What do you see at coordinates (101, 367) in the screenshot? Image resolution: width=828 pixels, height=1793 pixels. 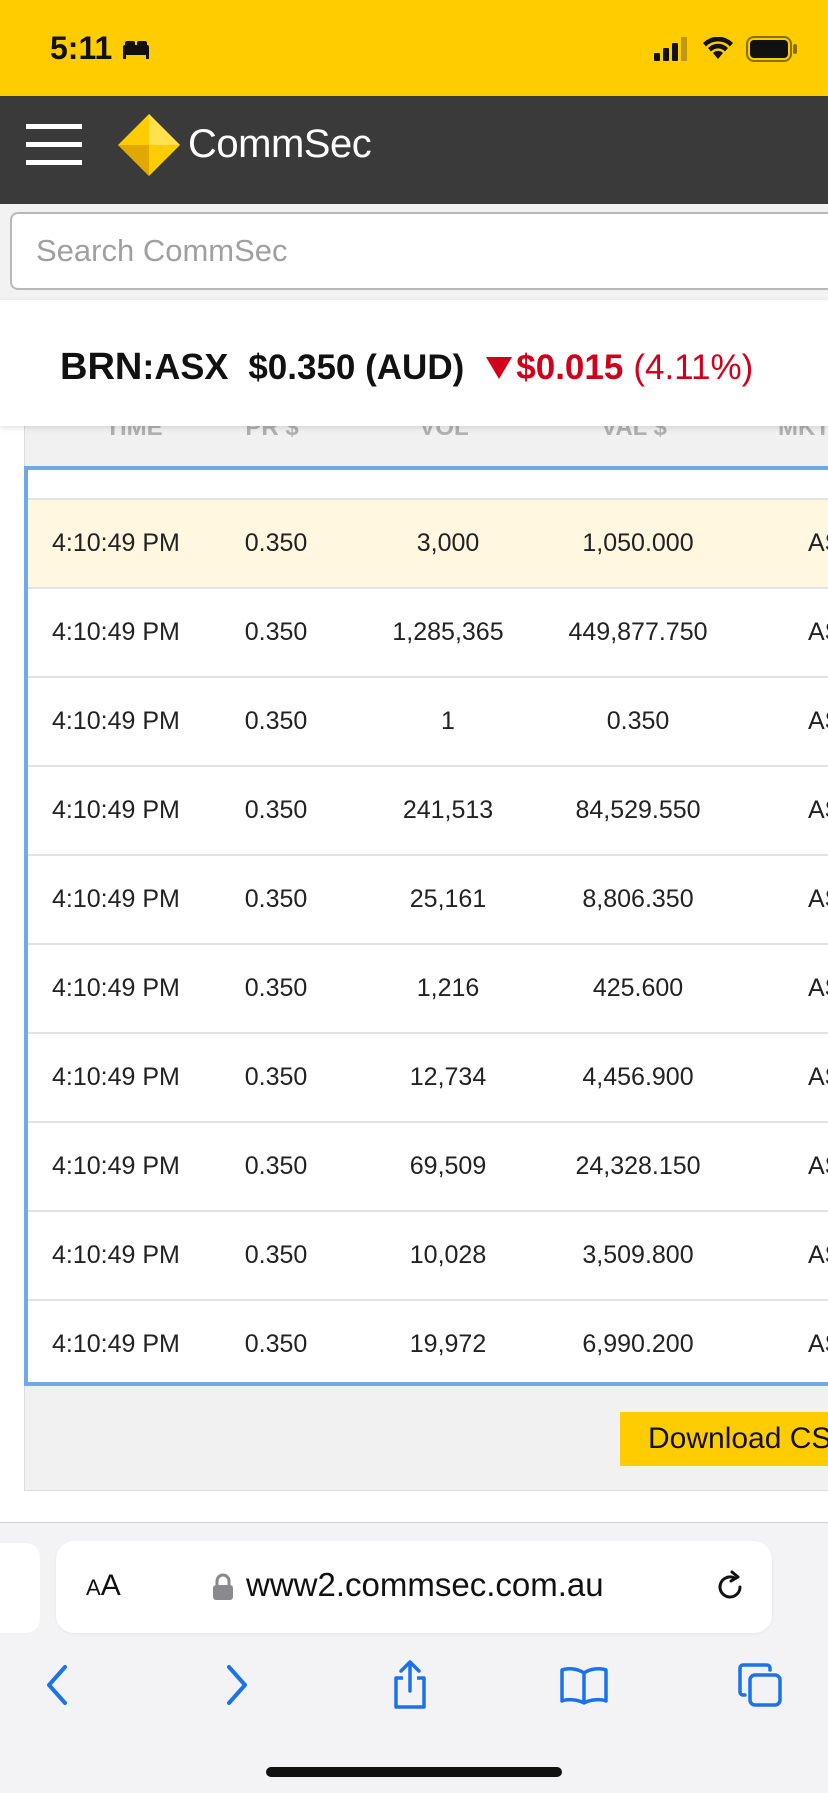 I see `stock-code: BRN` at bounding box center [101, 367].